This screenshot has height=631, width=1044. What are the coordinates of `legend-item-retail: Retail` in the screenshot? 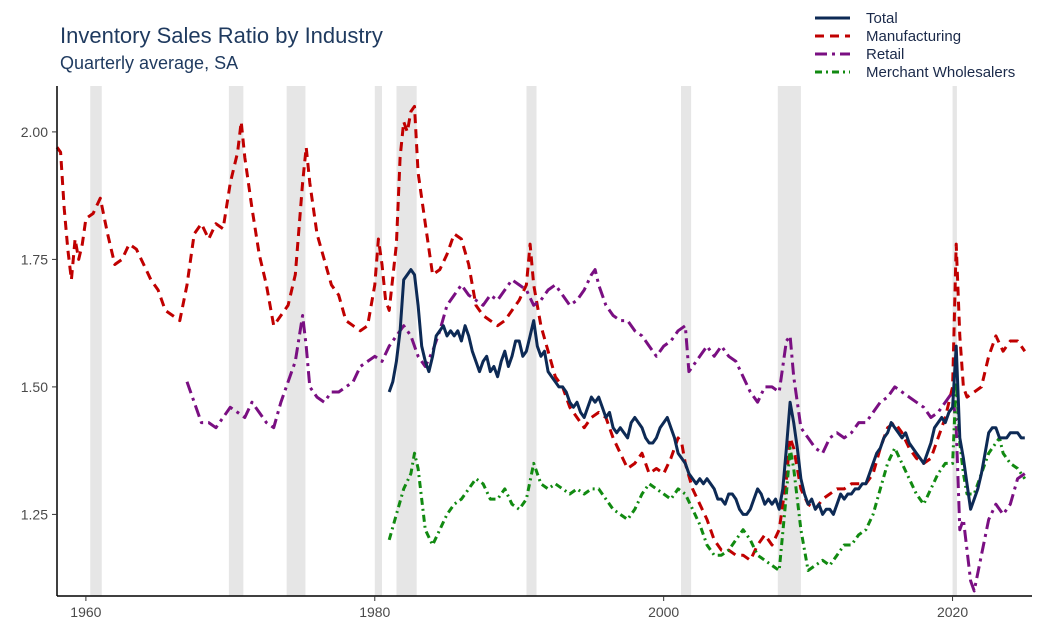 It's located at (859, 54).